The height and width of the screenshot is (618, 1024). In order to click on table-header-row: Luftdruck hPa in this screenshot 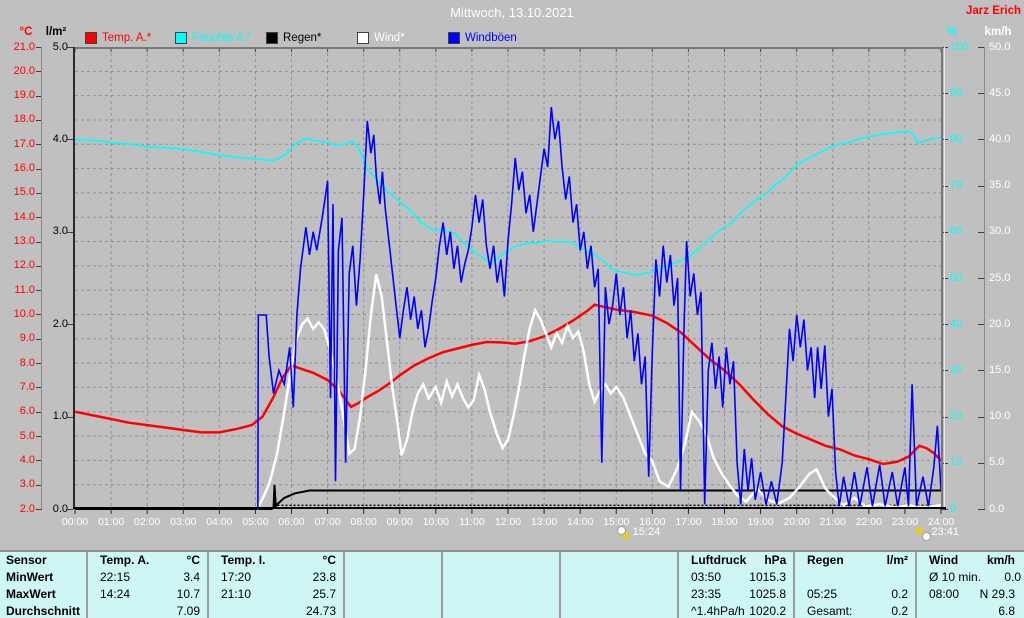, I will do `click(736, 560)`.